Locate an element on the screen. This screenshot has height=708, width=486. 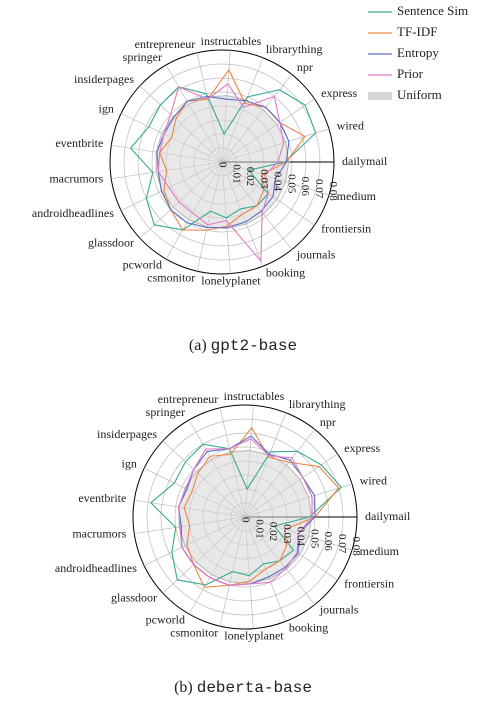
legend-label: Entropy is located at coordinates (418, 52).